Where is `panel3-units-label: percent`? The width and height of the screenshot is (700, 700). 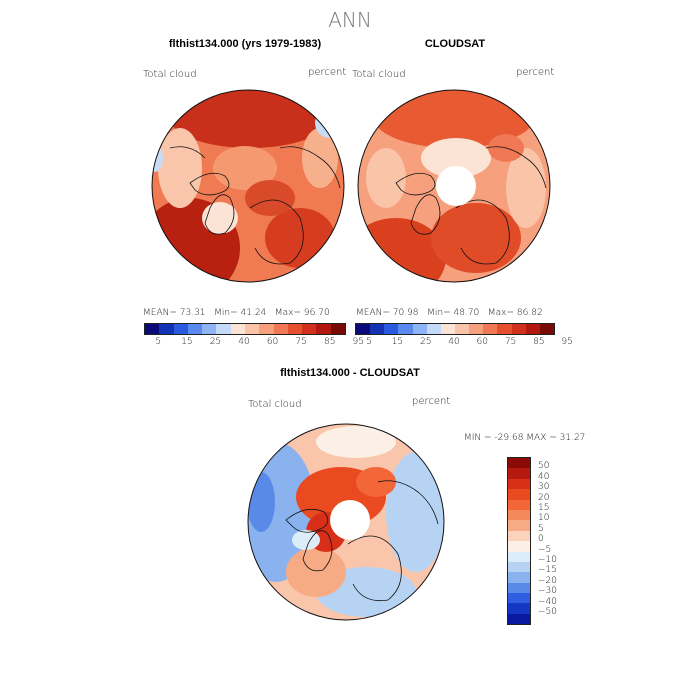 panel3-units-label: percent is located at coordinates (431, 401).